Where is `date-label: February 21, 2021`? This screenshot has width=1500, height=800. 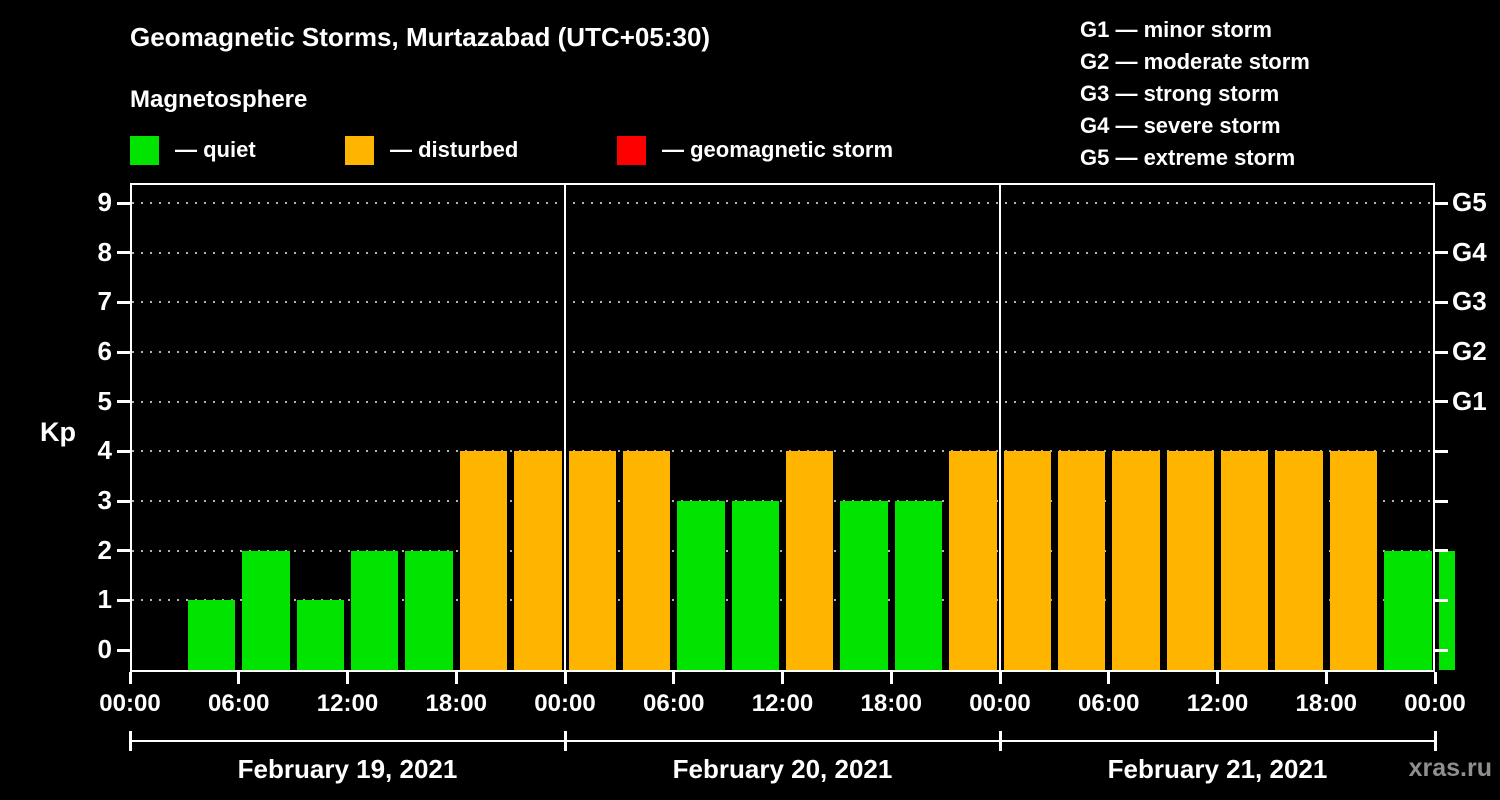
date-label: February 21, 2021 is located at coordinates (1217, 769).